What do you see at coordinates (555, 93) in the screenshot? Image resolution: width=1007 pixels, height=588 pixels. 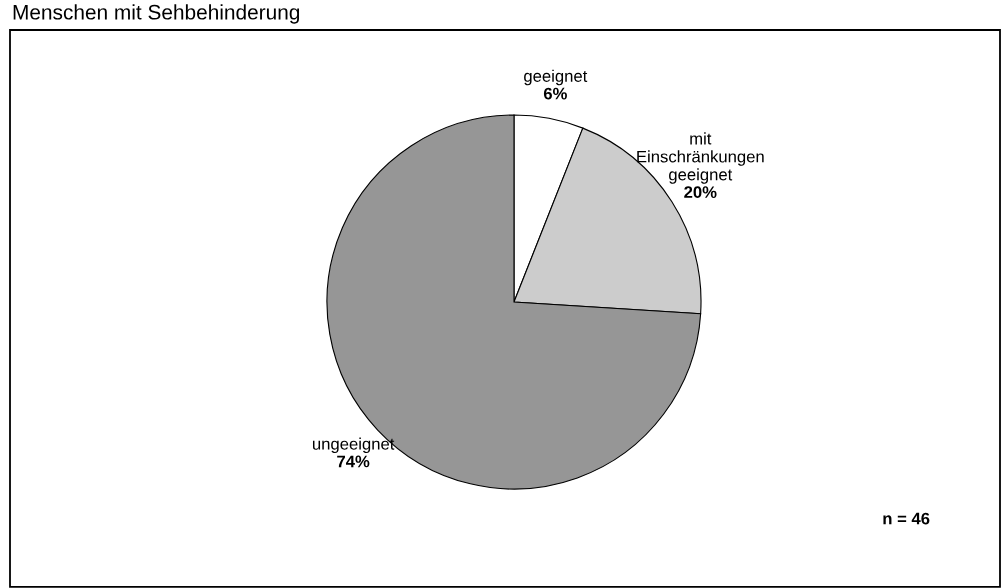 I see `data-label: 6%` at bounding box center [555, 93].